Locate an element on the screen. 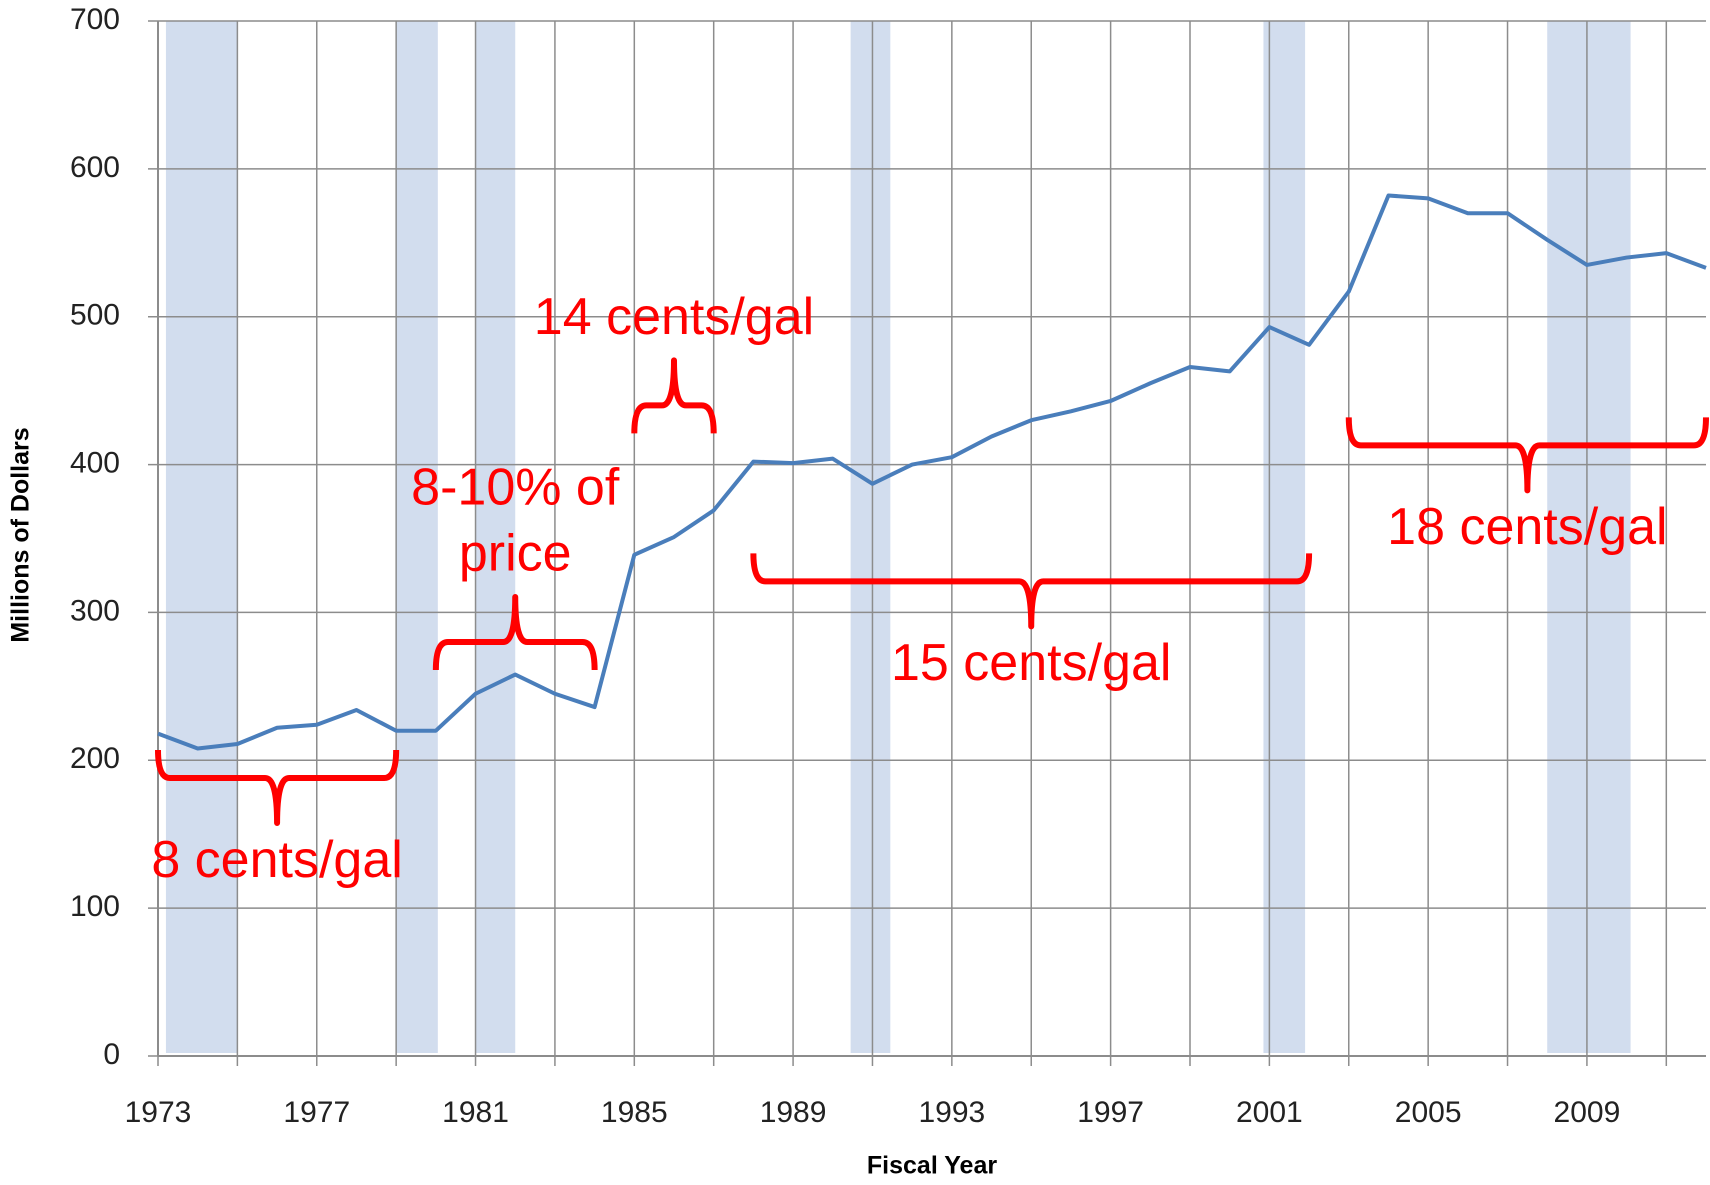 The image size is (1710, 1185). x-tick-label: 1993 is located at coordinates (951, 1112).